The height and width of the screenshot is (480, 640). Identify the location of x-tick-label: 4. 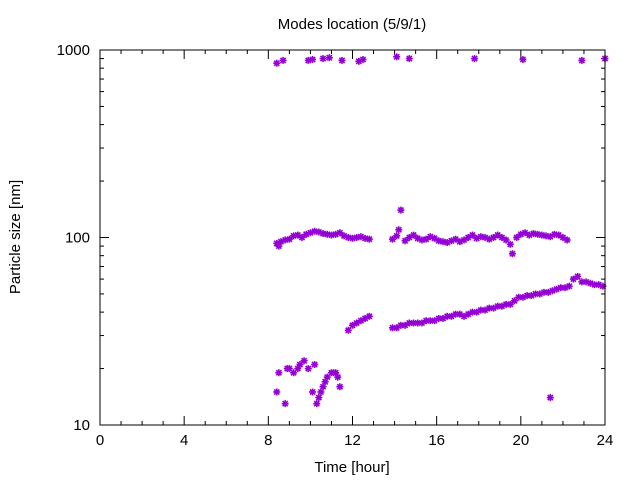
(184, 440).